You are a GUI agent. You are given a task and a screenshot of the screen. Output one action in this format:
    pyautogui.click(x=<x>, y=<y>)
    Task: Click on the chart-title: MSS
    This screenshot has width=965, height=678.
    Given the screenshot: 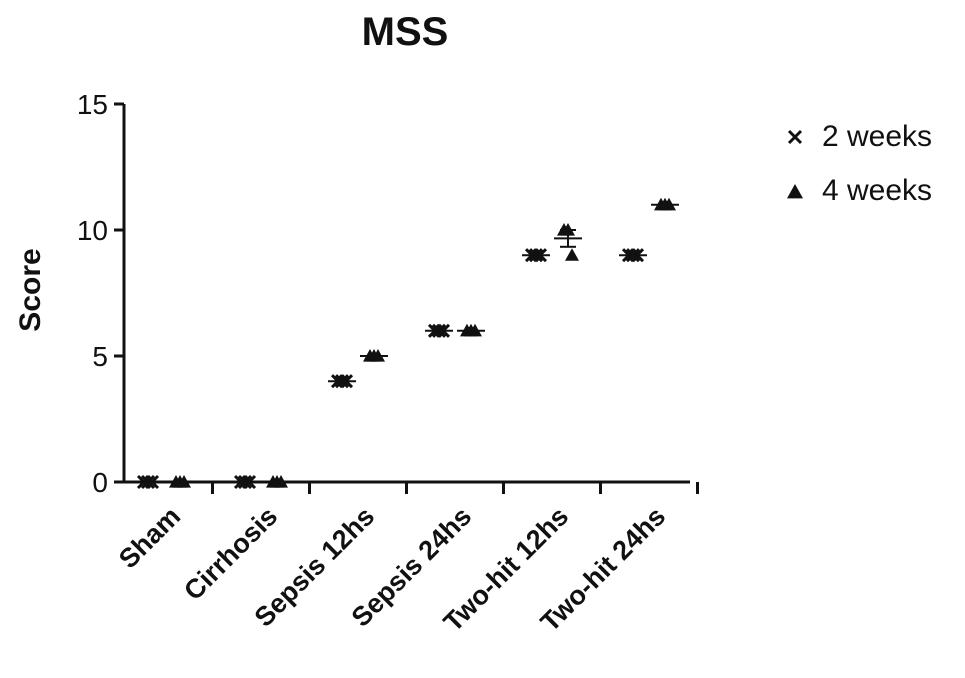 What is the action you would take?
    pyautogui.click(x=405, y=32)
    